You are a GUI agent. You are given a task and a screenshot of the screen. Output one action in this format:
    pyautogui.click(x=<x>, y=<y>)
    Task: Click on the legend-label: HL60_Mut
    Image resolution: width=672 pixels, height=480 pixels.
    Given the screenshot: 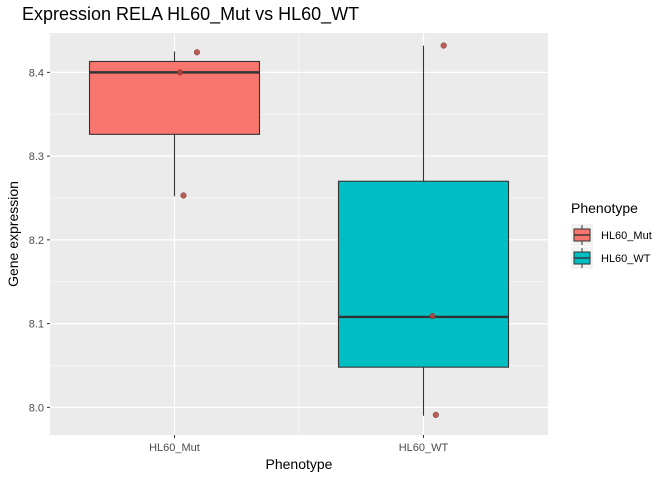 What is the action you would take?
    pyautogui.click(x=626, y=236)
    